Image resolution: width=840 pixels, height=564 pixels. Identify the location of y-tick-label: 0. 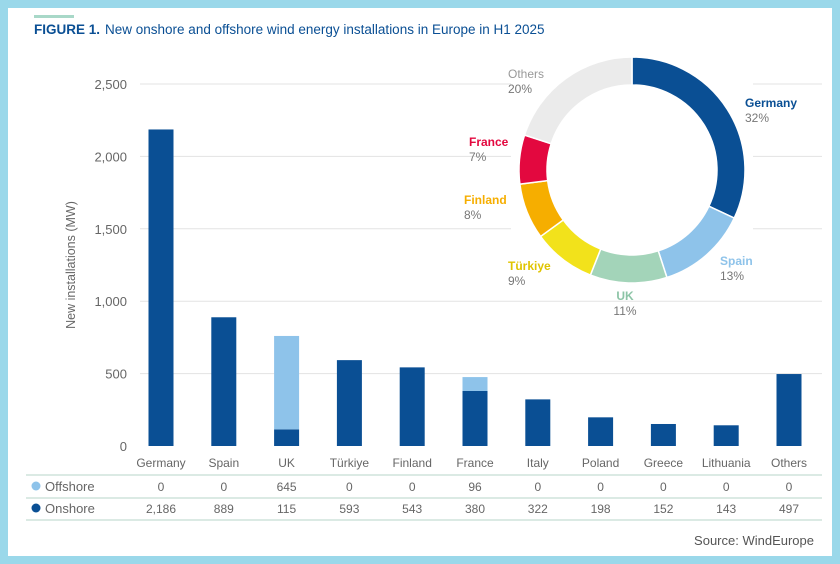
(123, 446).